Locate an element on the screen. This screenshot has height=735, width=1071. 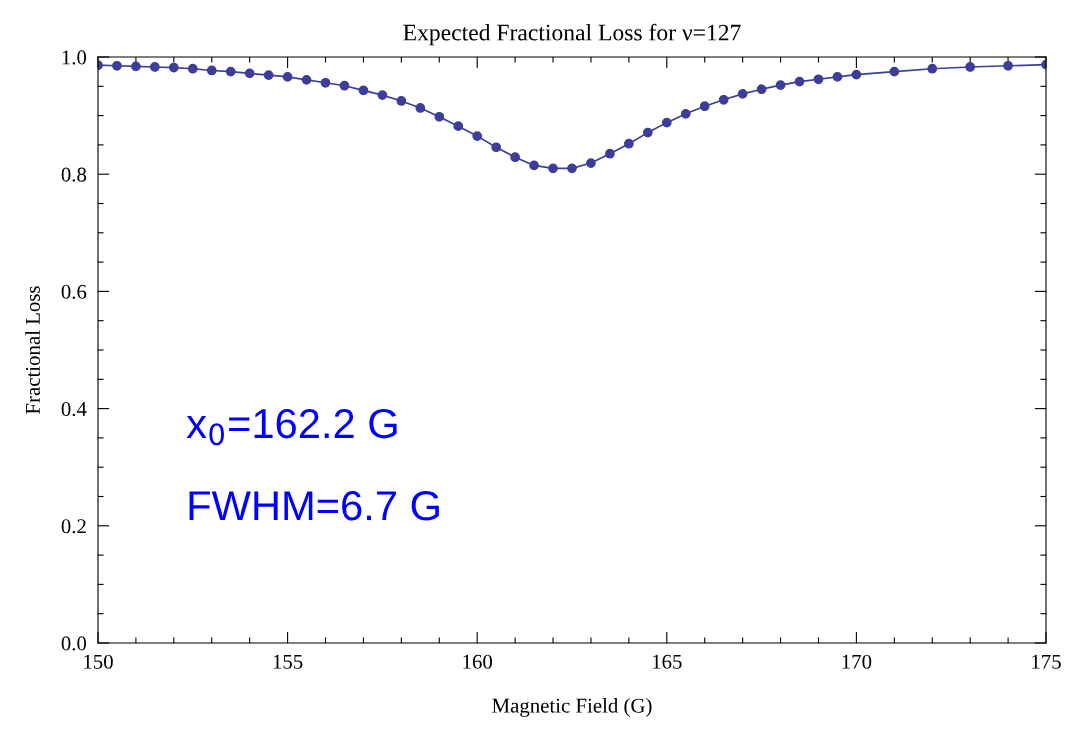
x-tick-label: 170 is located at coordinates (857, 661).